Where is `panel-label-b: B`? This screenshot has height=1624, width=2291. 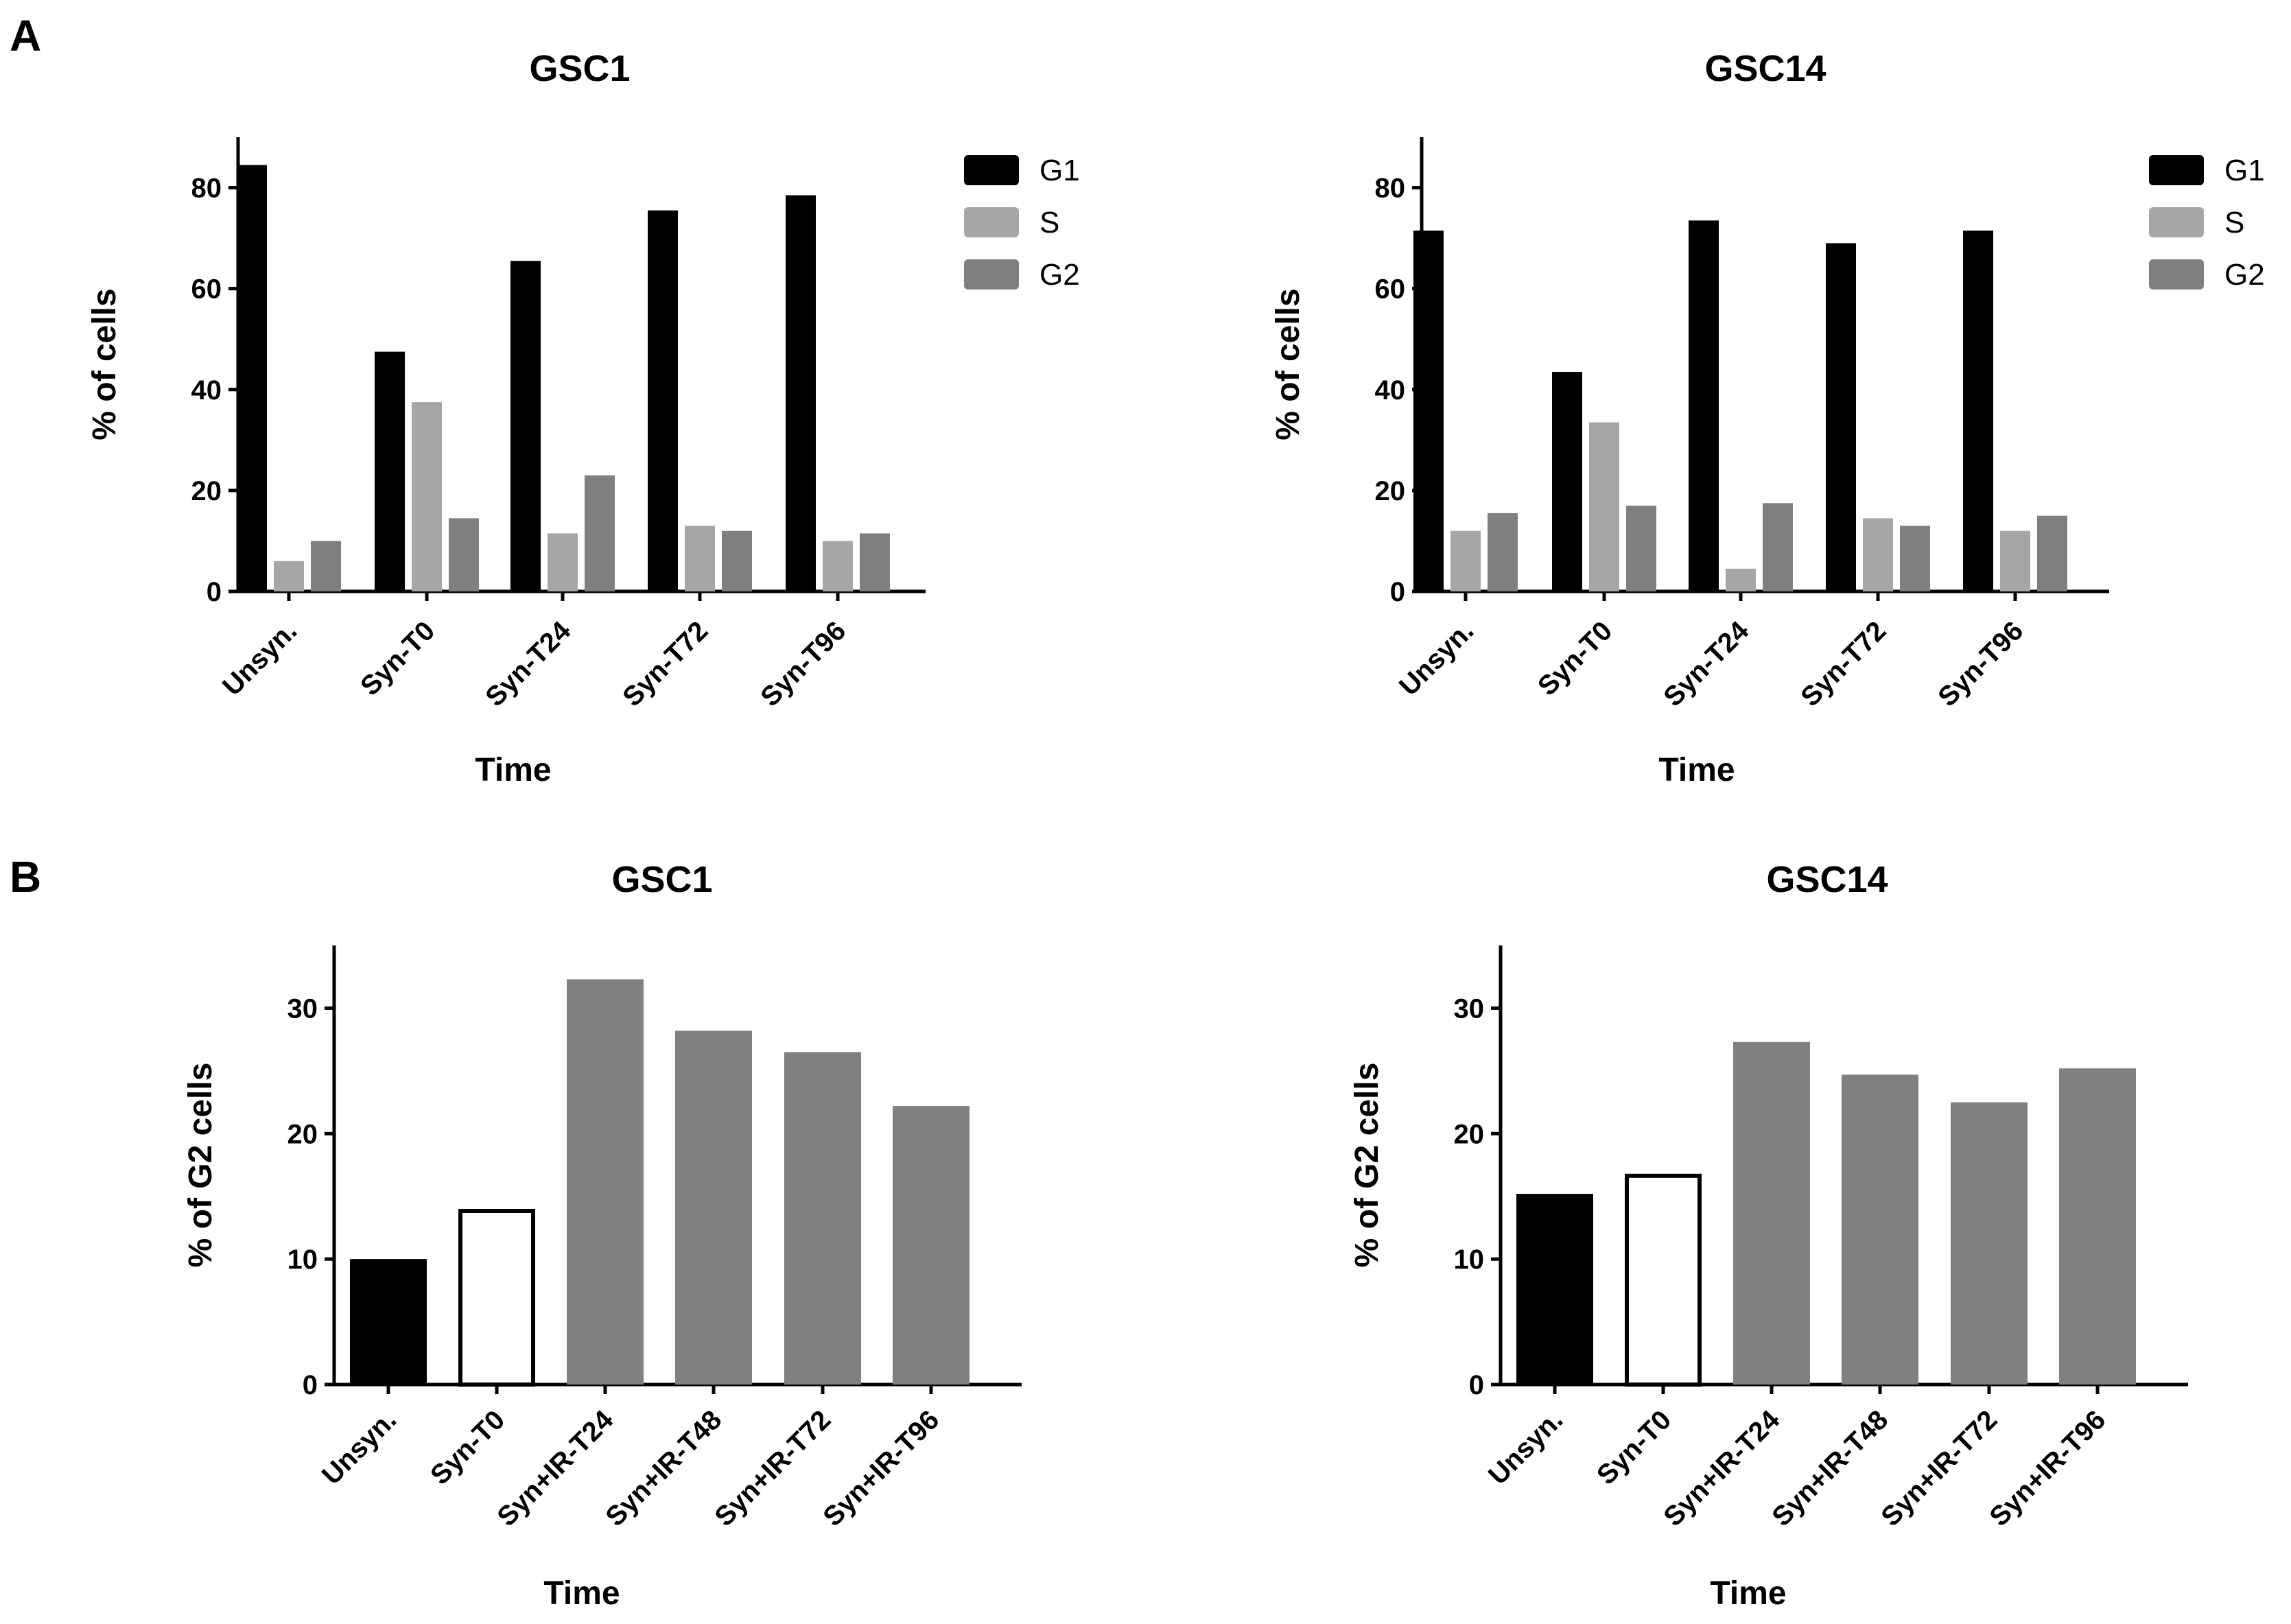
panel-label-b: B is located at coordinates (25, 877).